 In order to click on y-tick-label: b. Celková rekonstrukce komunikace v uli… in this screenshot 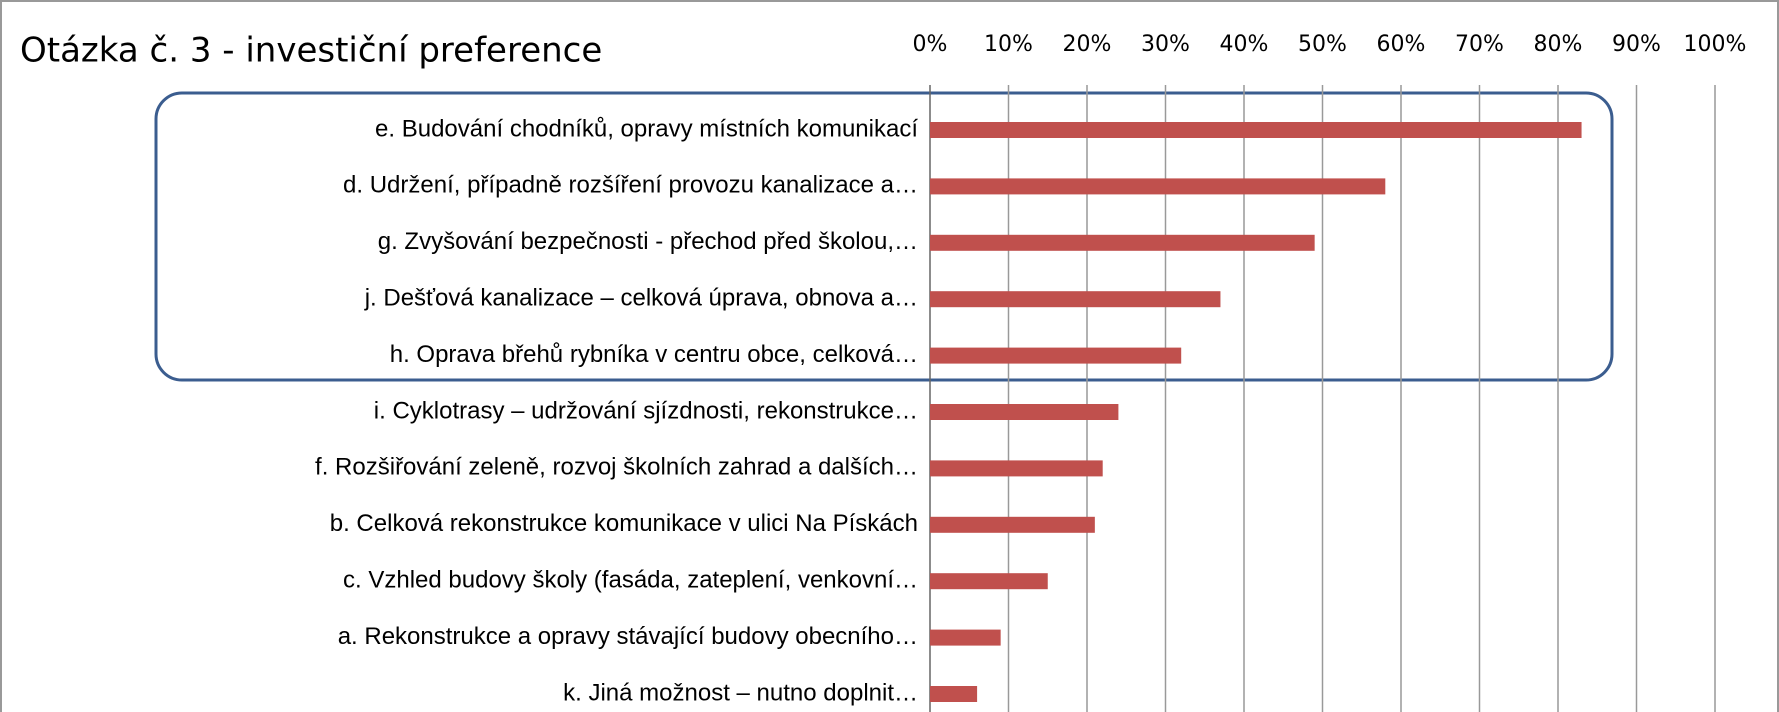, I will do `click(624, 523)`.